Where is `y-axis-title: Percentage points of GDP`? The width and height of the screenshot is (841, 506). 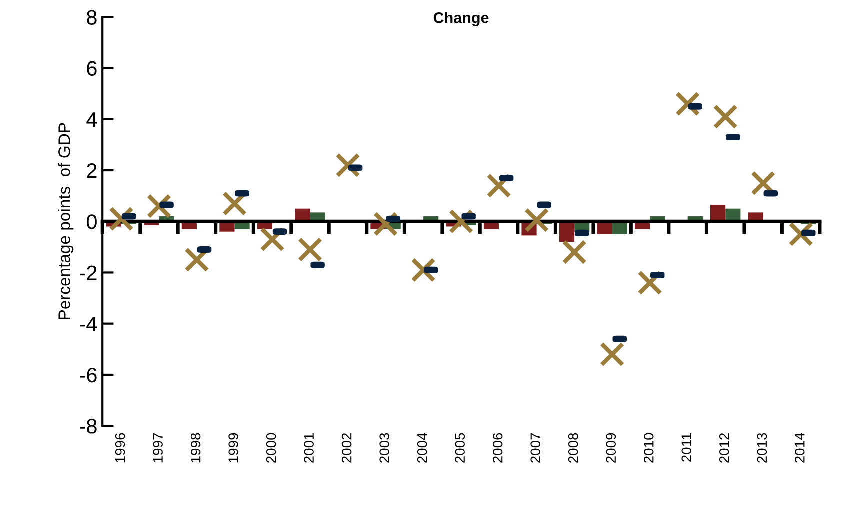 y-axis-title: Percentage points of GDP is located at coordinates (66, 221).